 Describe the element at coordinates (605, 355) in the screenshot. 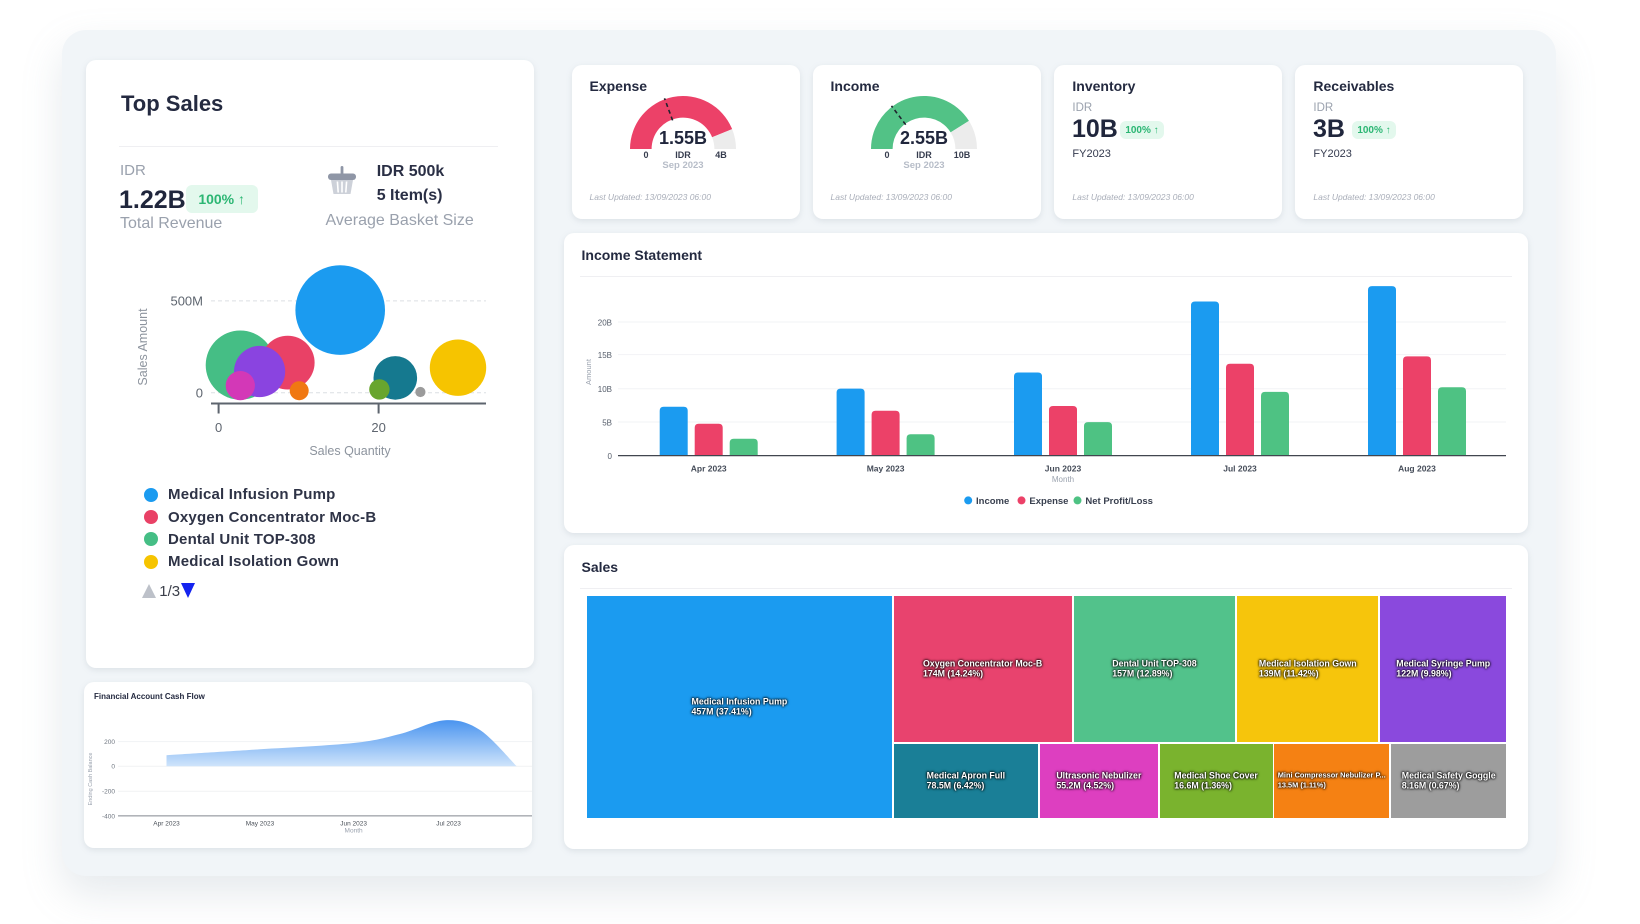

I see `svg-text: 15B` at that location.